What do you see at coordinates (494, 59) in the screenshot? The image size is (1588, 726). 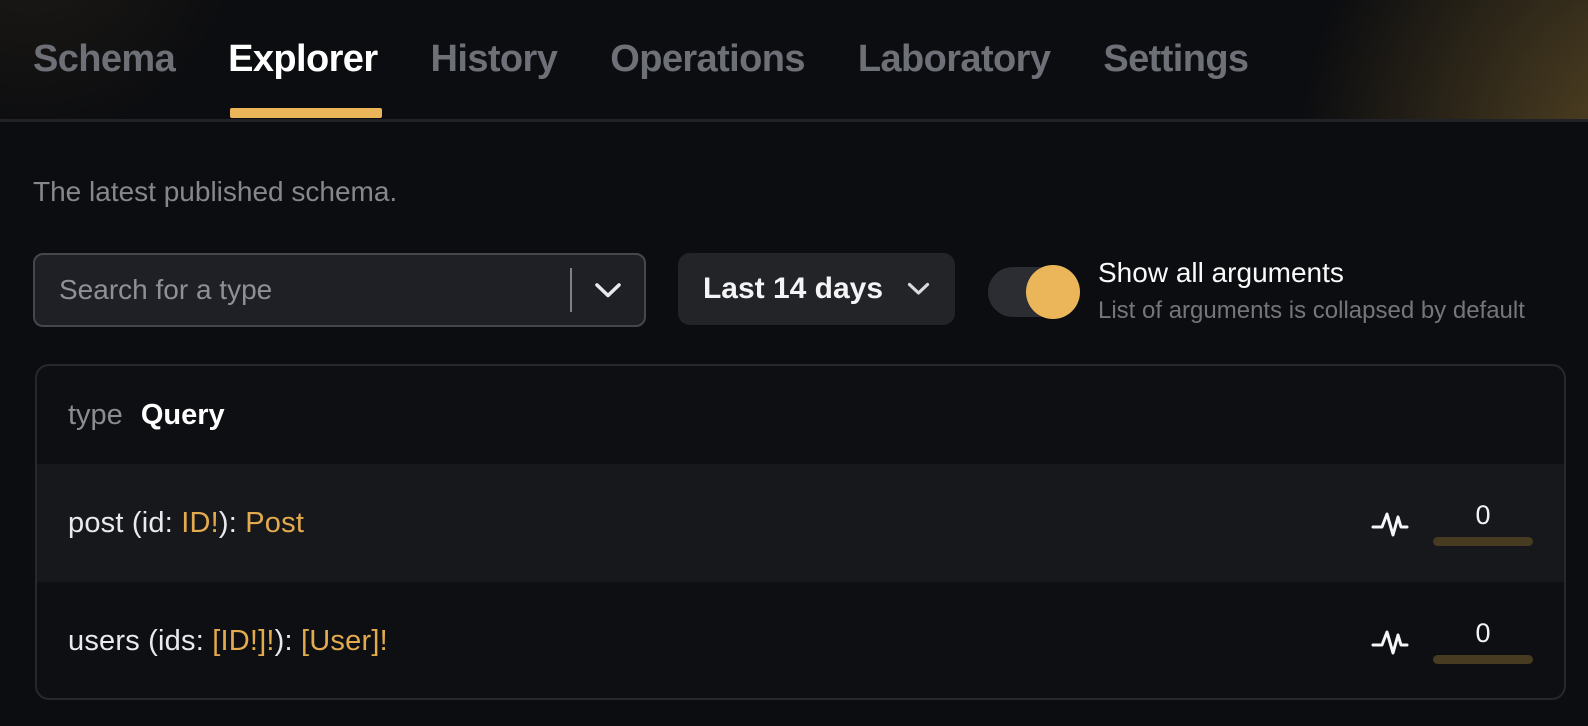 I see `tab-history: History` at bounding box center [494, 59].